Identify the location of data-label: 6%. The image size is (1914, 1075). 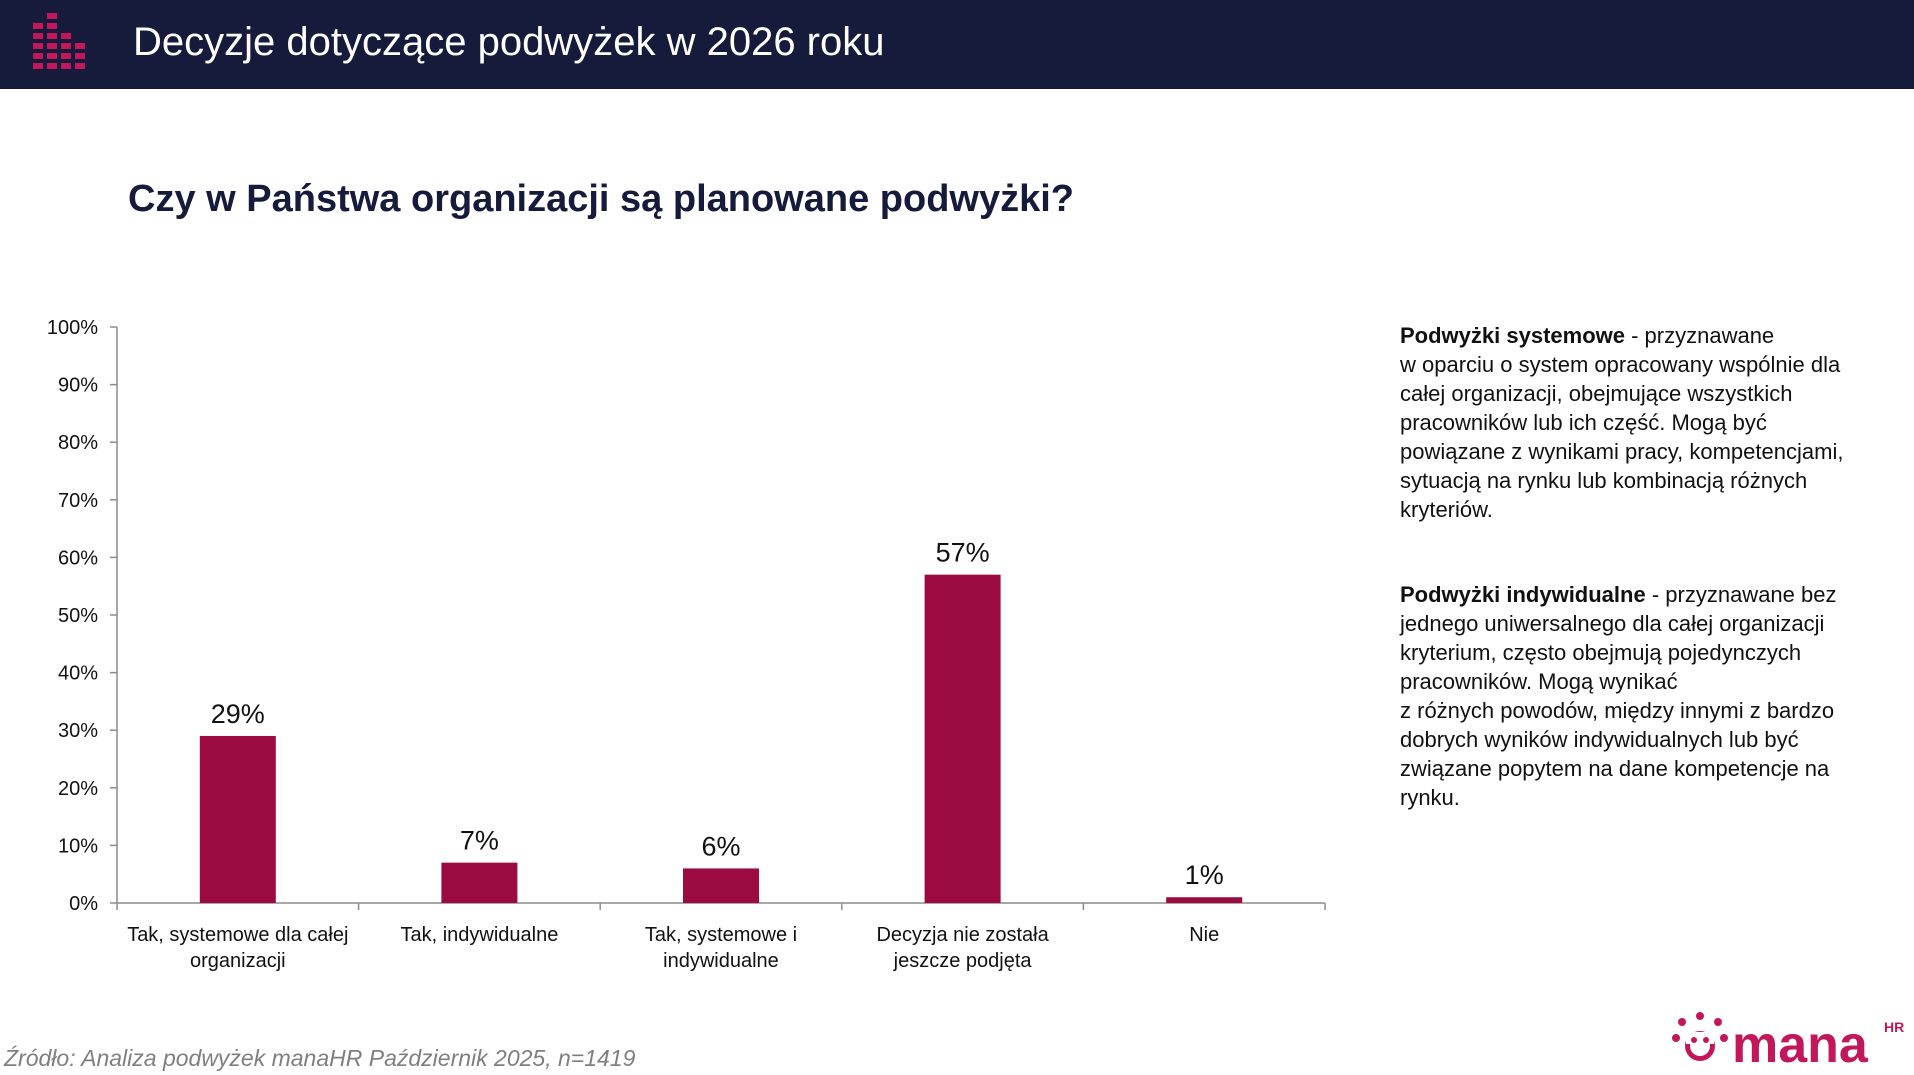
(720, 846).